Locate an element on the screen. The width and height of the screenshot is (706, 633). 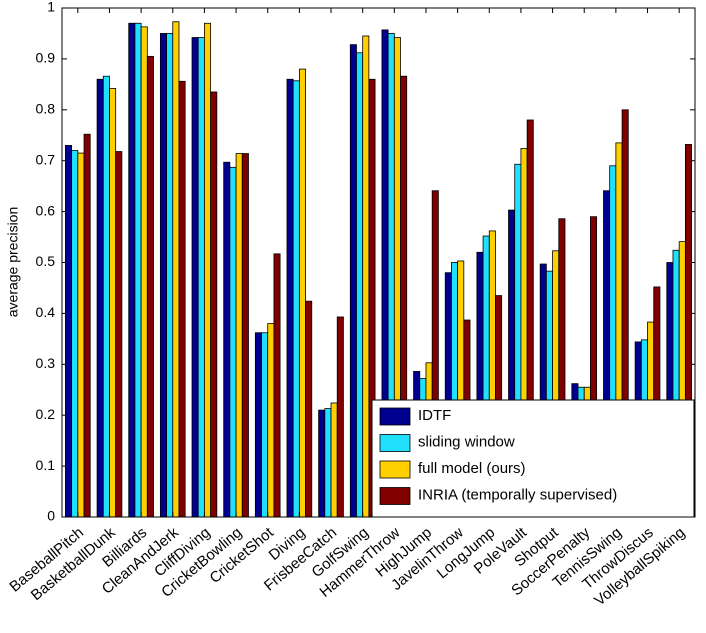
y-tick-label: 1 is located at coordinates (51, 7).